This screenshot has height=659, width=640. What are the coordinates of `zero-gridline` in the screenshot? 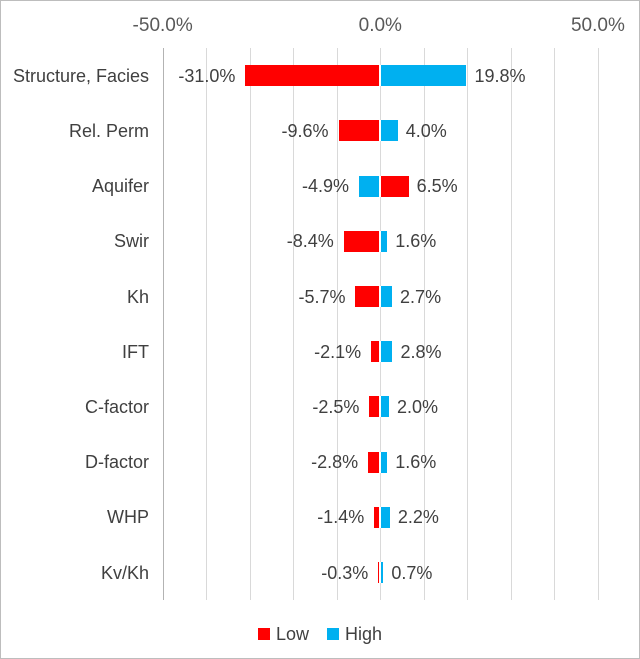 It's located at (381, 324).